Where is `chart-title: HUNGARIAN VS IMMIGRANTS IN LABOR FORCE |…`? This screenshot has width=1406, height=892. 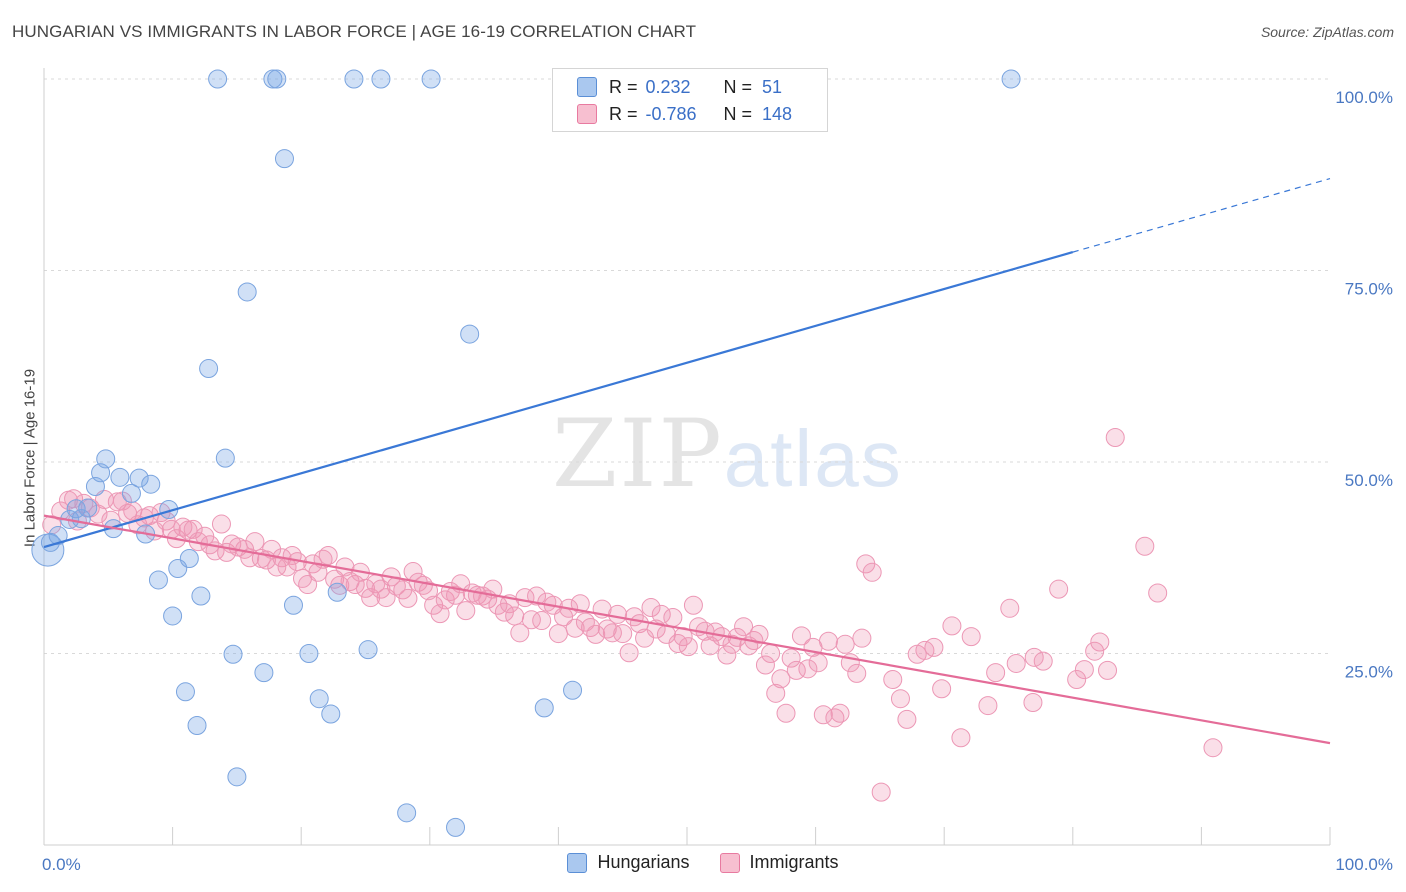
chart-title: HUNGARIAN VS IMMIGRANTS IN LABOR FORCE |… is located at coordinates (354, 31).